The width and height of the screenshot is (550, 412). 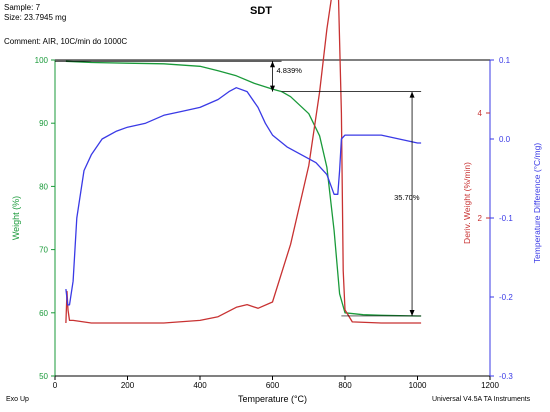 I want to click on weight-tick-label: 80, so click(x=43, y=186).